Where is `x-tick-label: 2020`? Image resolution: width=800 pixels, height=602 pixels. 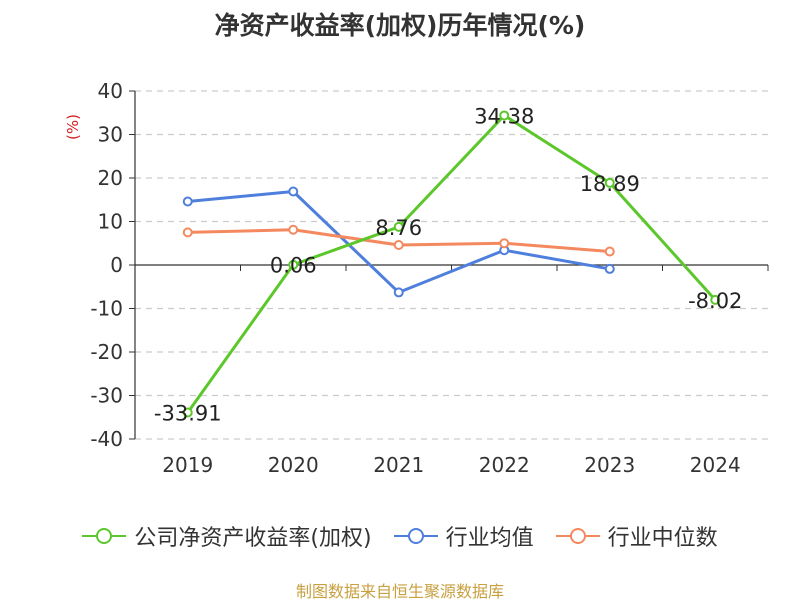
x-tick-label: 2020 is located at coordinates (293, 465).